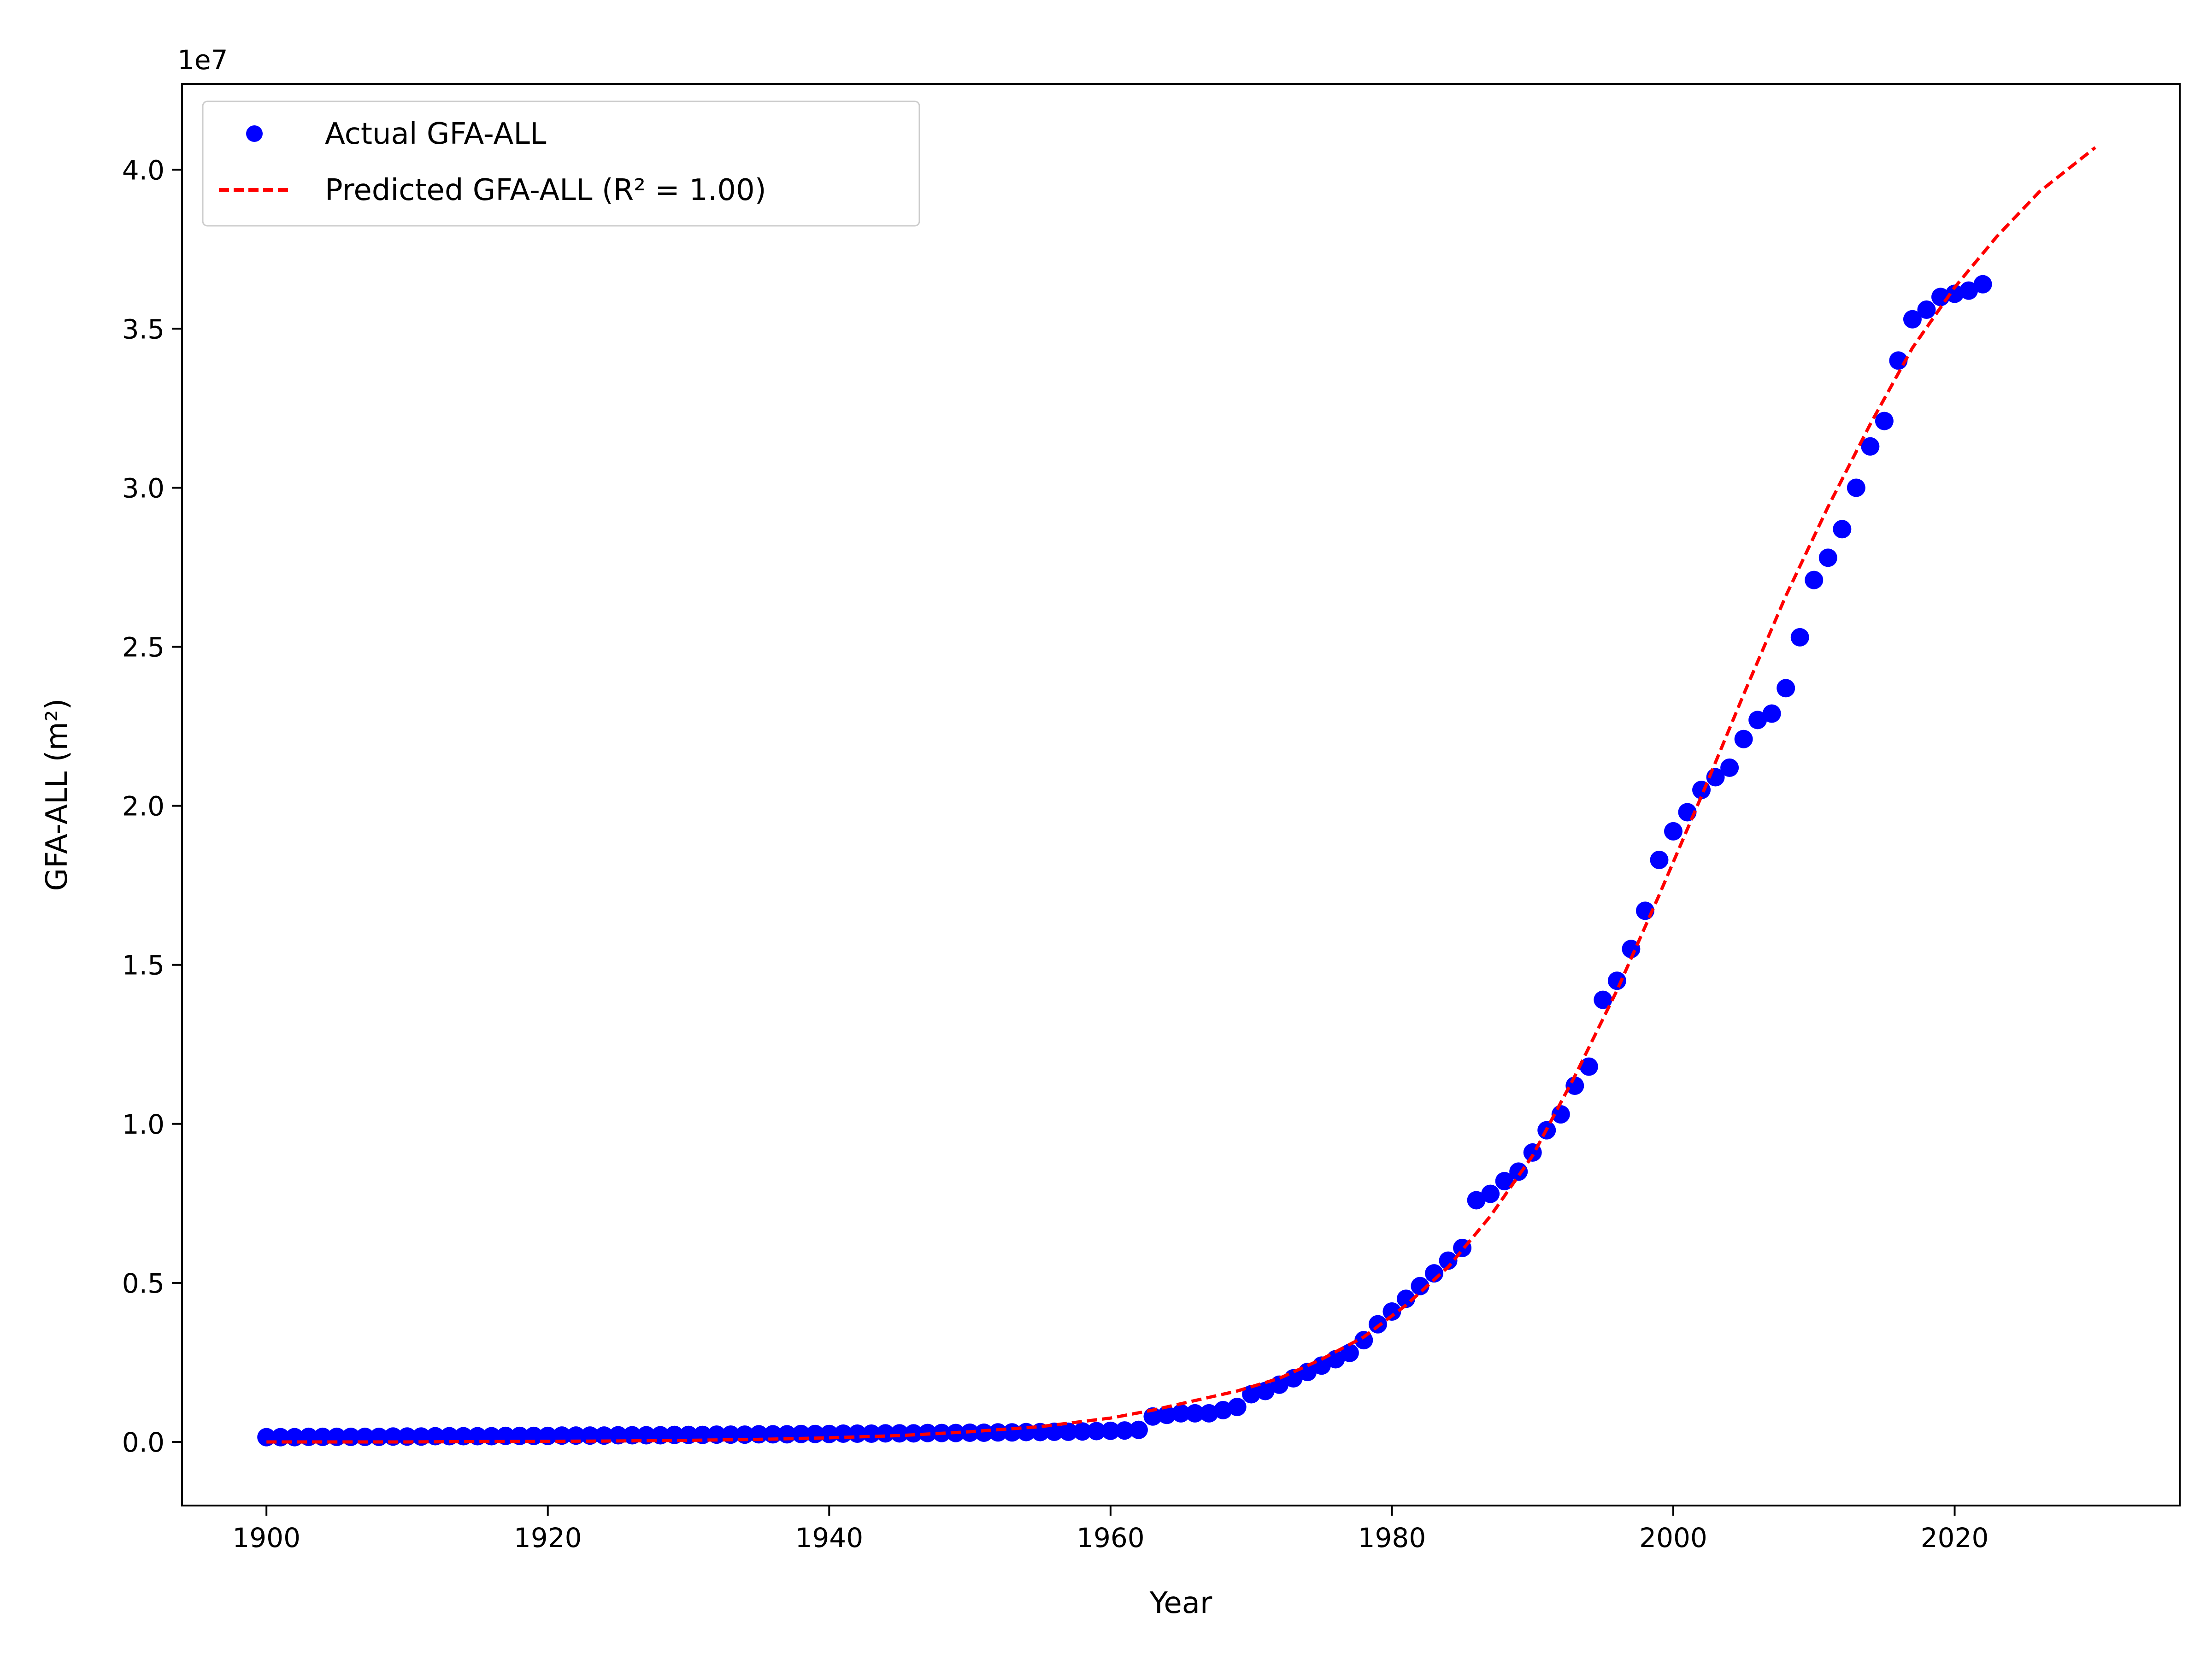  What do you see at coordinates (143, 170) in the screenshot?
I see `y-tick-label: 4.0` at bounding box center [143, 170].